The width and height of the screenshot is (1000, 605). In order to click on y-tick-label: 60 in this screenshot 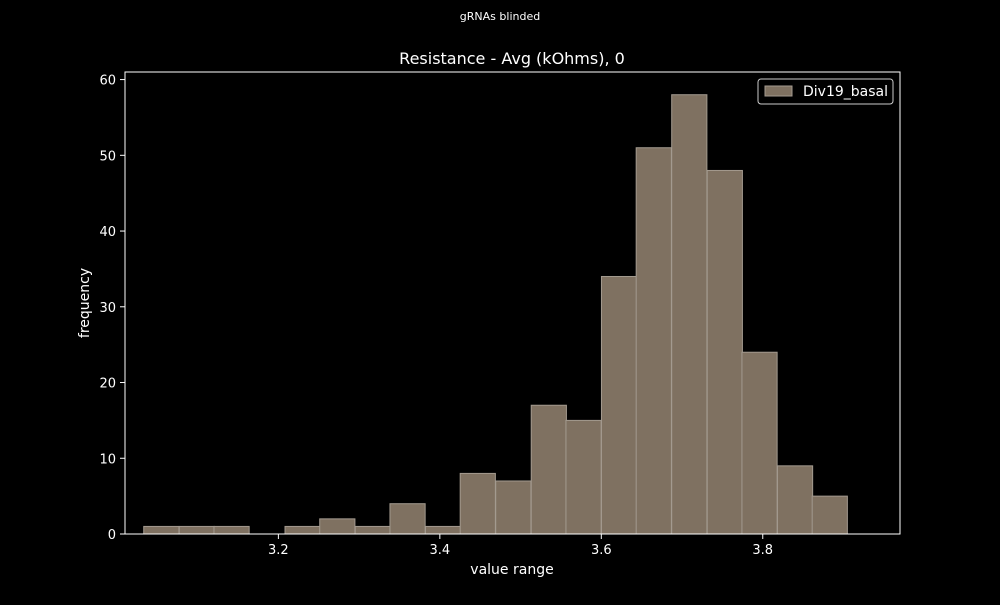, I will do `click(107, 81)`.